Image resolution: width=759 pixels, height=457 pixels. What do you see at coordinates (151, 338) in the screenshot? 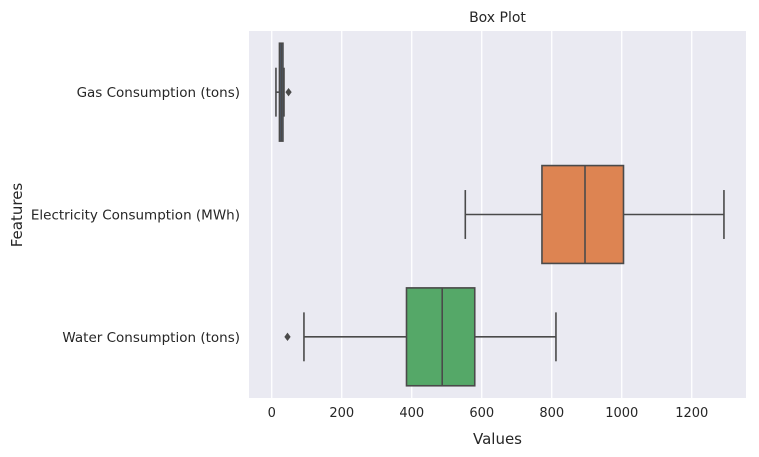
I see `y-tick-label: Water Consumption (tons)` at bounding box center [151, 338].